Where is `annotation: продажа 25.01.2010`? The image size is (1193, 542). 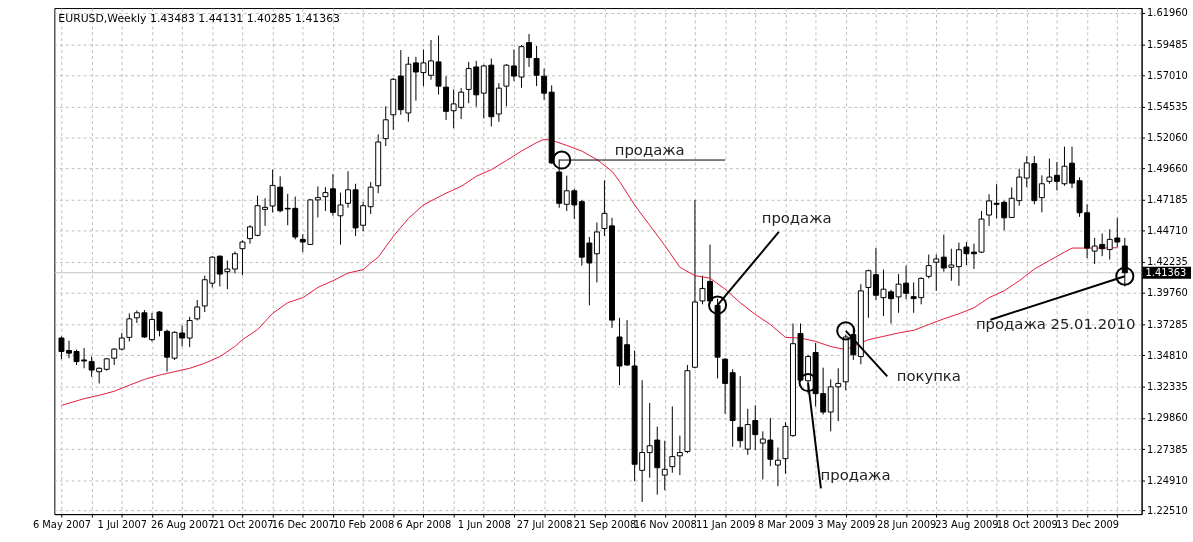 annotation: продажа 25.01.2010 is located at coordinates (1055, 323).